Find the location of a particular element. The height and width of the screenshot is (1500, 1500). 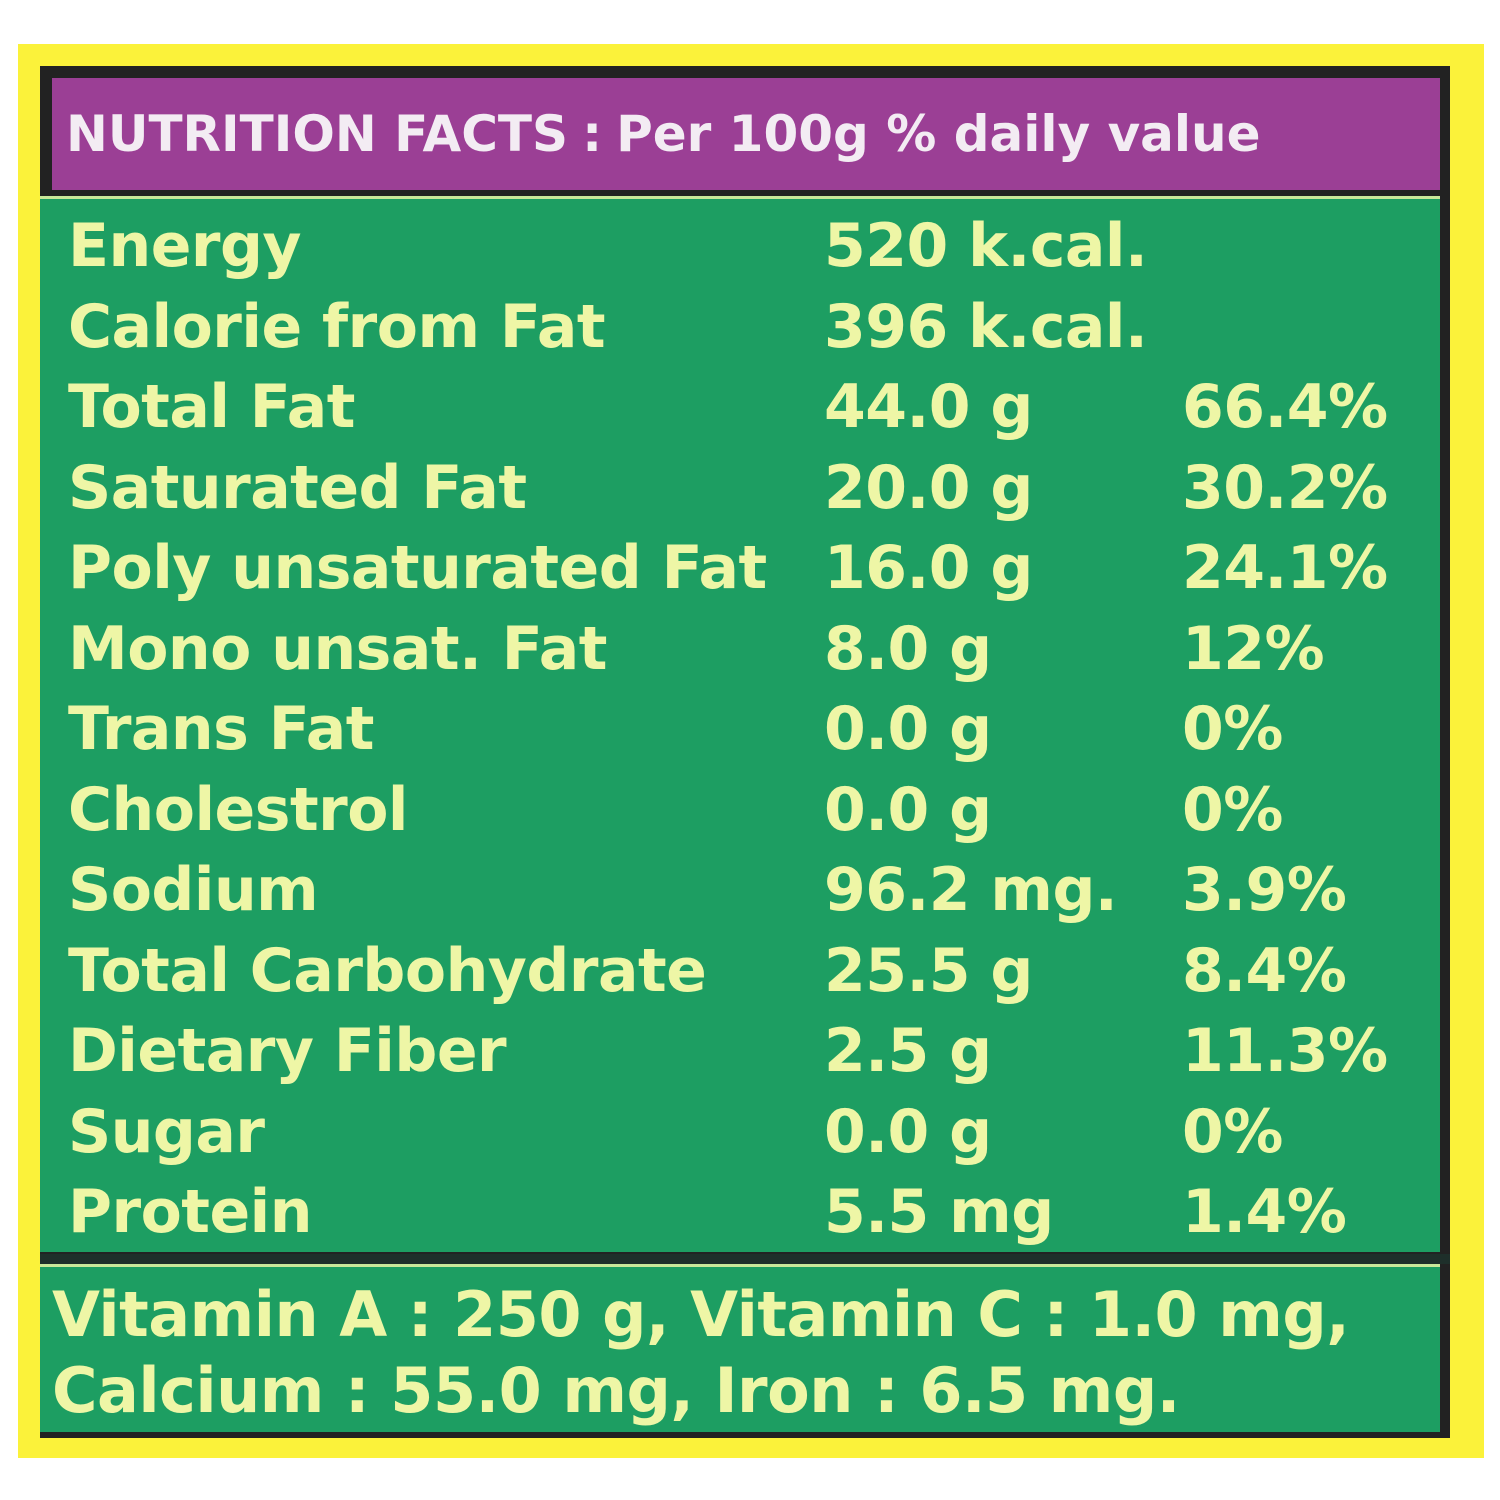

section-divider is located at coordinates (745, 1259).